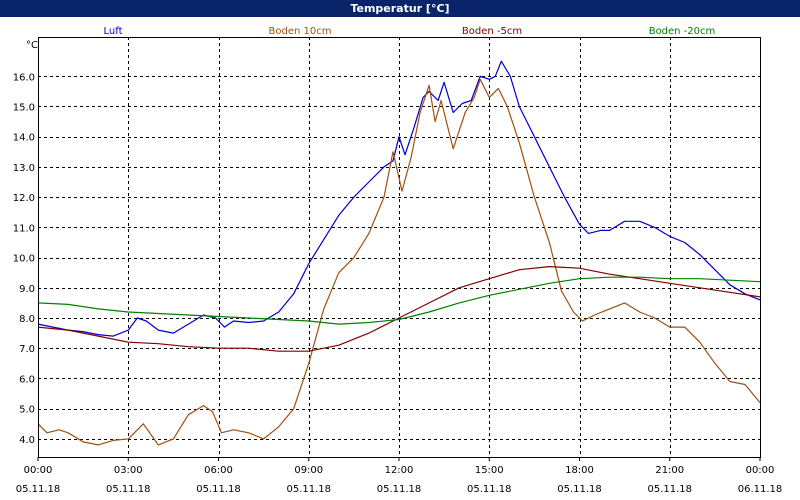 This screenshot has width=800, height=500. Describe the element at coordinates (27, 379) in the screenshot. I see `y-tick-label: 6.0` at that location.